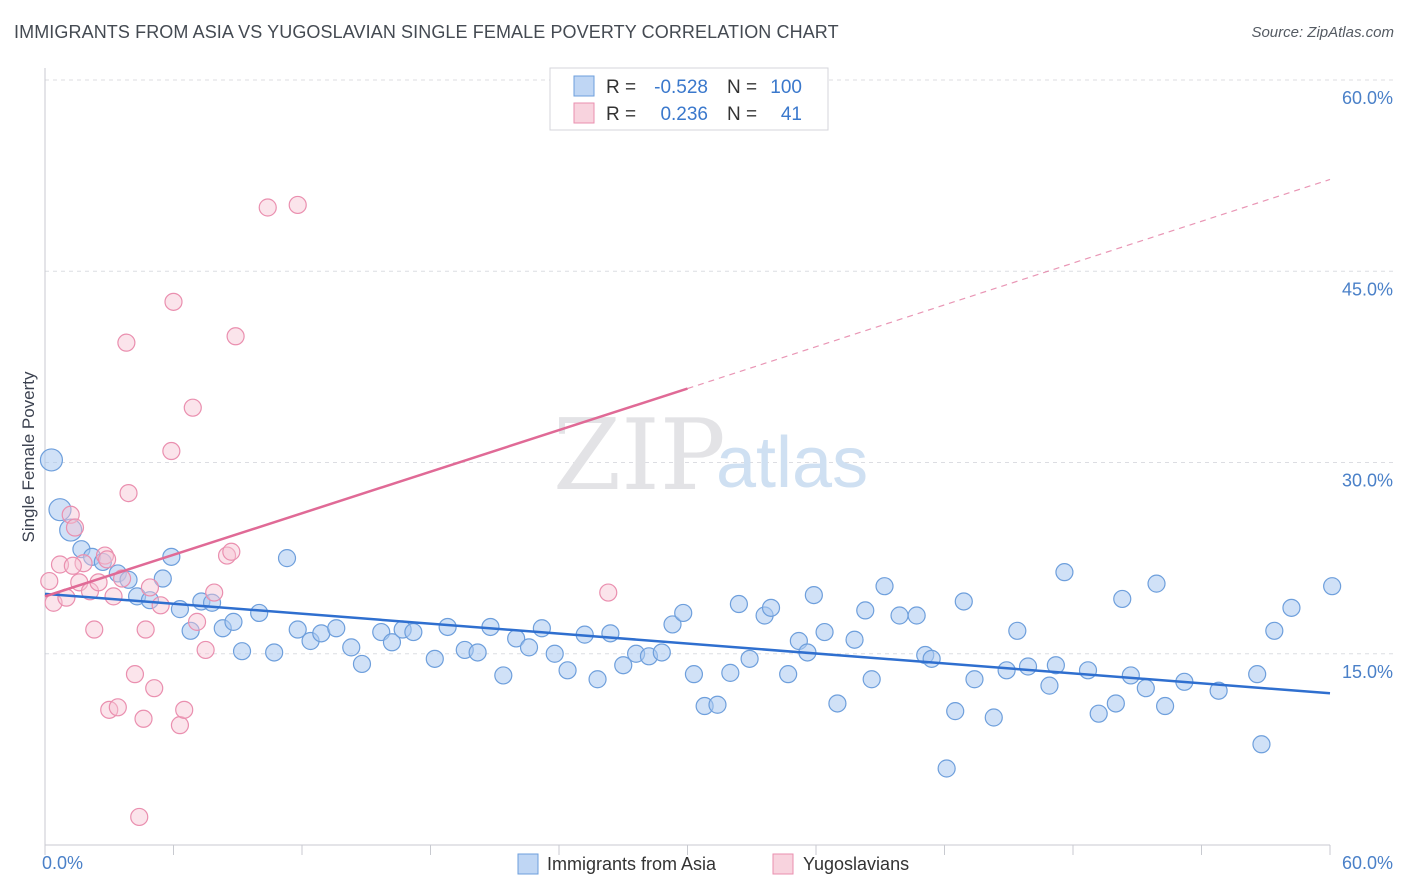 This screenshot has height=892, width=1406. What do you see at coordinates (1009, 284) in the screenshot?
I see `yugoslavian-trend-extension` at bounding box center [1009, 284].